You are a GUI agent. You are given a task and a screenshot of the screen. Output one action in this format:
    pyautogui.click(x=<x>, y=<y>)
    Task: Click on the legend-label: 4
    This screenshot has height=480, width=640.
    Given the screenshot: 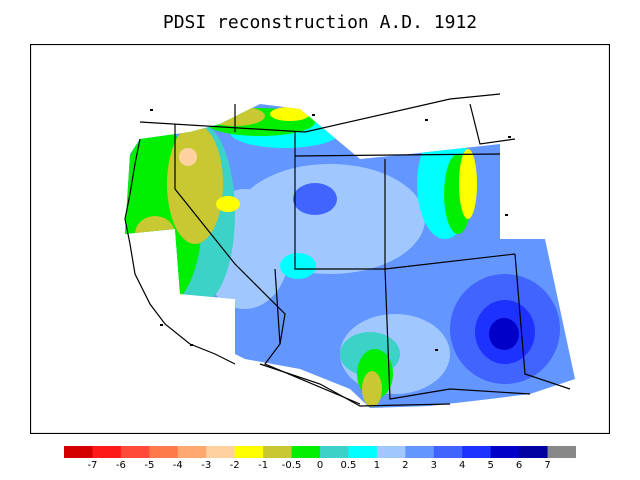 What is the action you would take?
    pyautogui.click(x=462, y=465)
    